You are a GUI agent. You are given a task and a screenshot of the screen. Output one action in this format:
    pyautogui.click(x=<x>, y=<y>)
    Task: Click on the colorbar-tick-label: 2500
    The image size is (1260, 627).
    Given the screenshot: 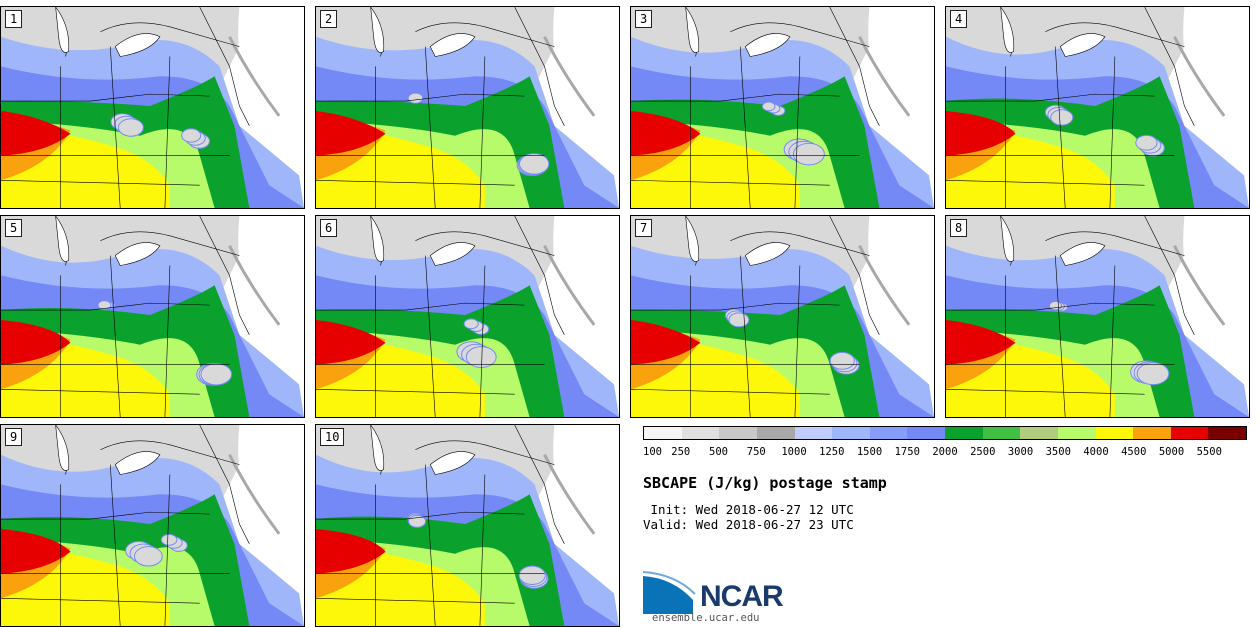 What is the action you would take?
    pyautogui.click(x=983, y=452)
    